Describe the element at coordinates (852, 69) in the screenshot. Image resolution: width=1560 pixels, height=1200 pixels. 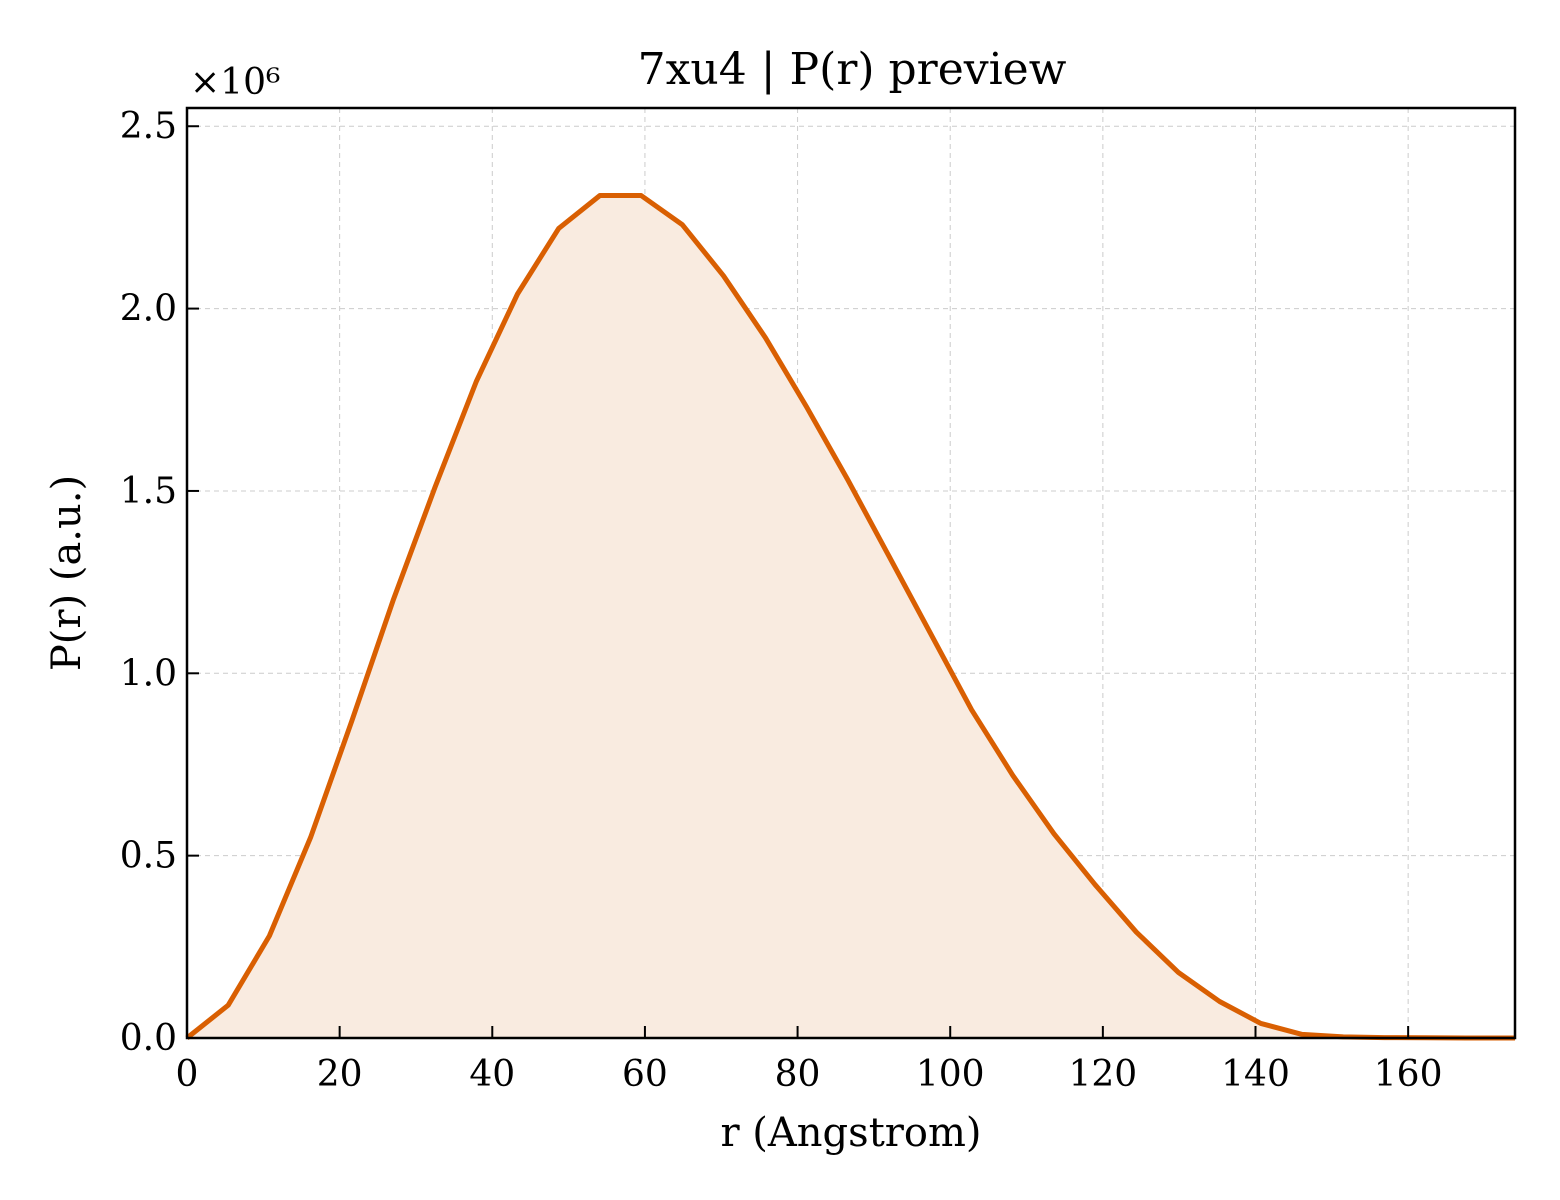
I see `chart-title: 7xu4 | P(r) preview` at that location.